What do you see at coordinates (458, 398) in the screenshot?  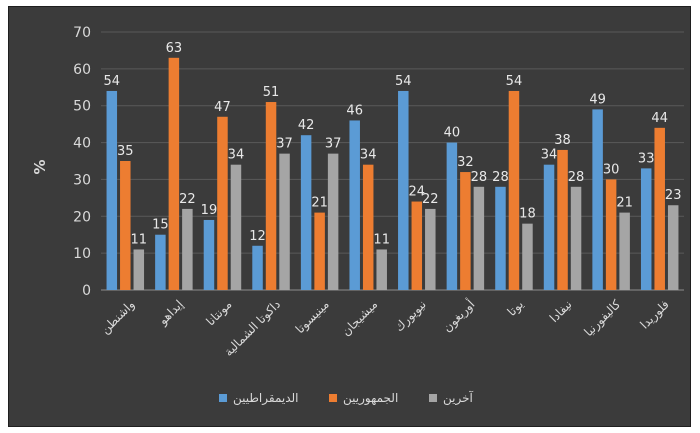 I see `legend-label: آخرين` at bounding box center [458, 398].